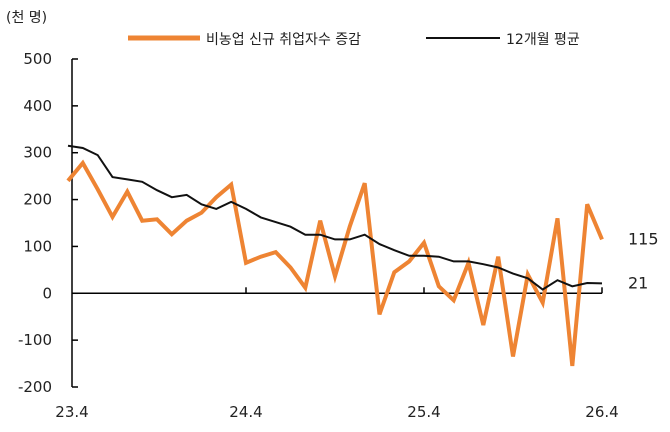  What do you see at coordinates (643, 260) in the screenshot?
I see `end-labels: 115 21` at bounding box center [643, 260].